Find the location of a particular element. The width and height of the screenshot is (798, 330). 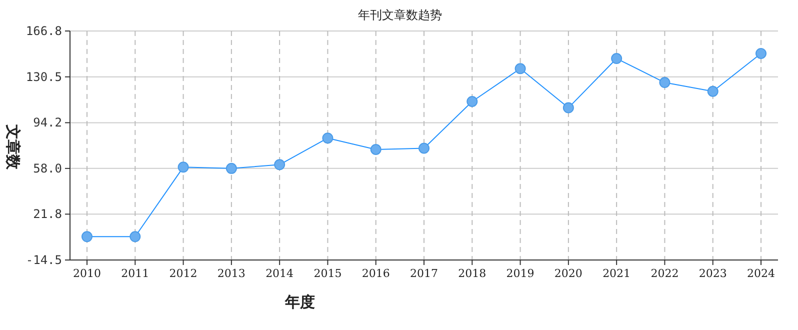

y-tick-label: -14.5 is located at coordinates (44, 260).